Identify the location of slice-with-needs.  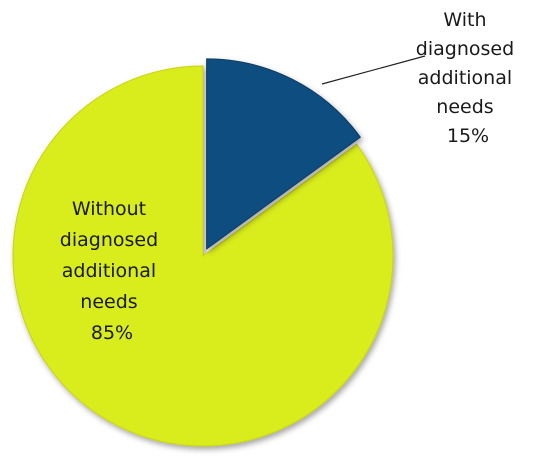
(284, 154).